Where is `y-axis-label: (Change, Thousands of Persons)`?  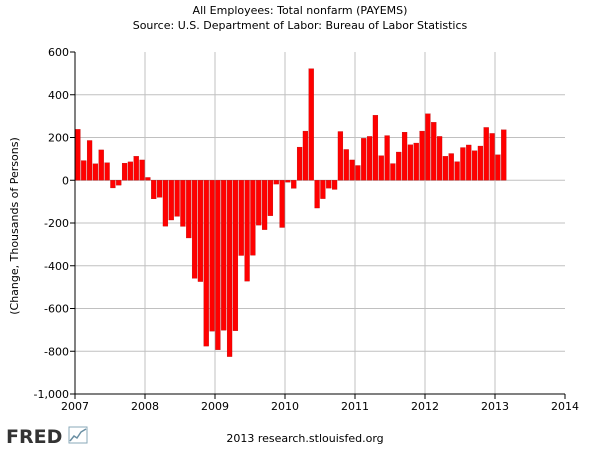 y-axis-label: (Change, Thousands of Persons) is located at coordinates (14, 226).